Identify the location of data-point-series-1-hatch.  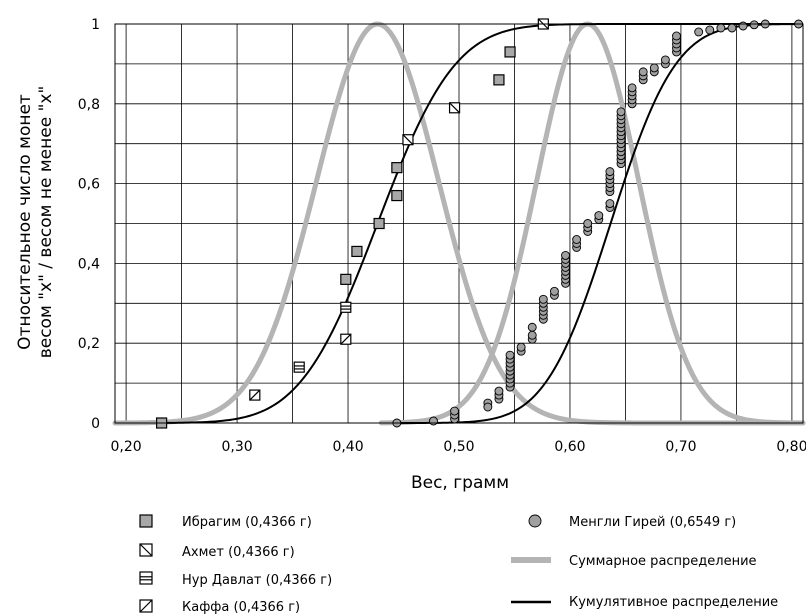
(408, 140).